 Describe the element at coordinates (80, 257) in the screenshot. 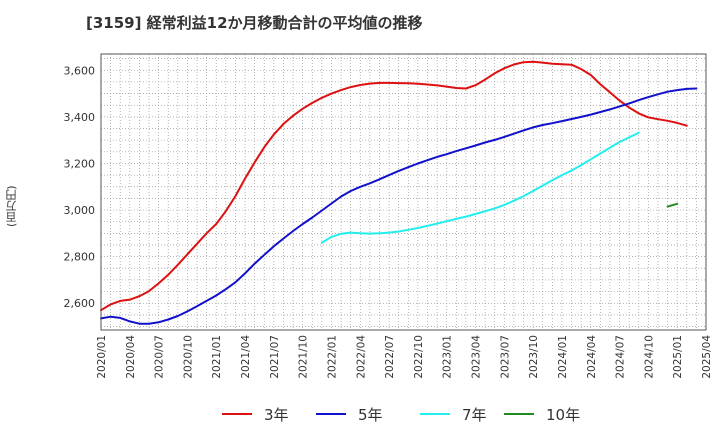

I see `y-tick-label: 2,800` at that location.